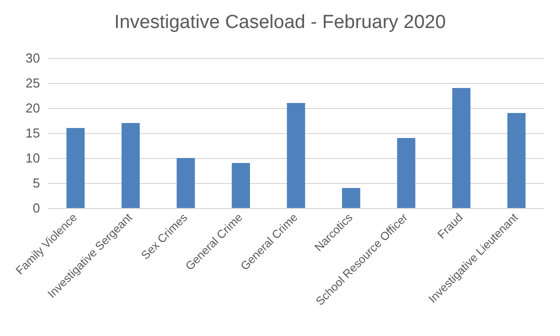 The image size is (560, 336). Describe the element at coordinates (33, 58) in the screenshot. I see `y-tick-label: 30` at that location.